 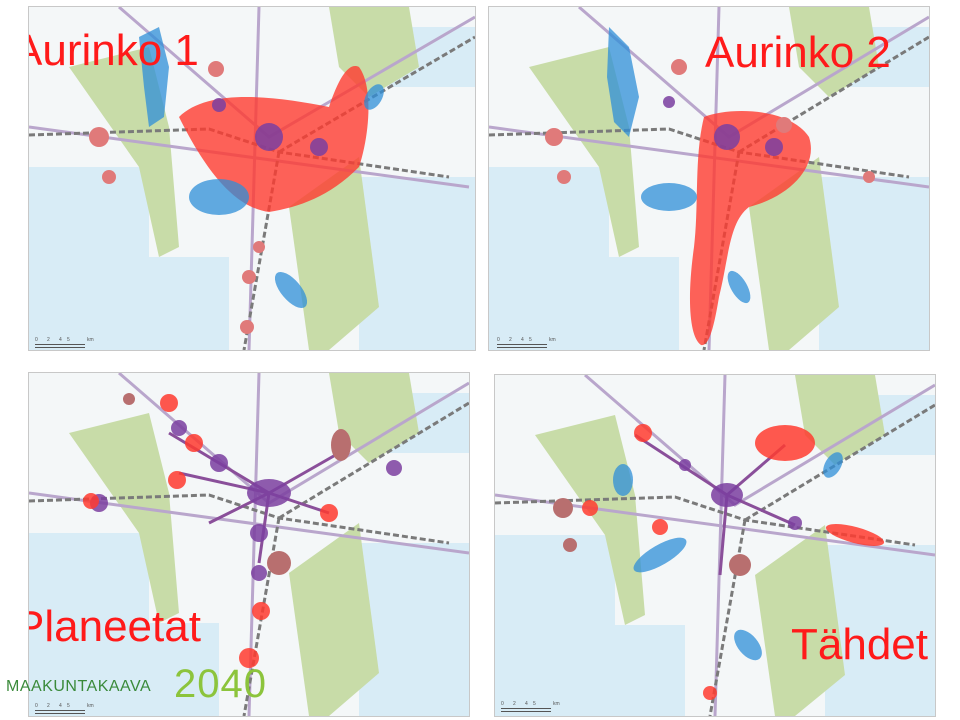 I want to click on logo-year: 2040, so click(x=220, y=684).